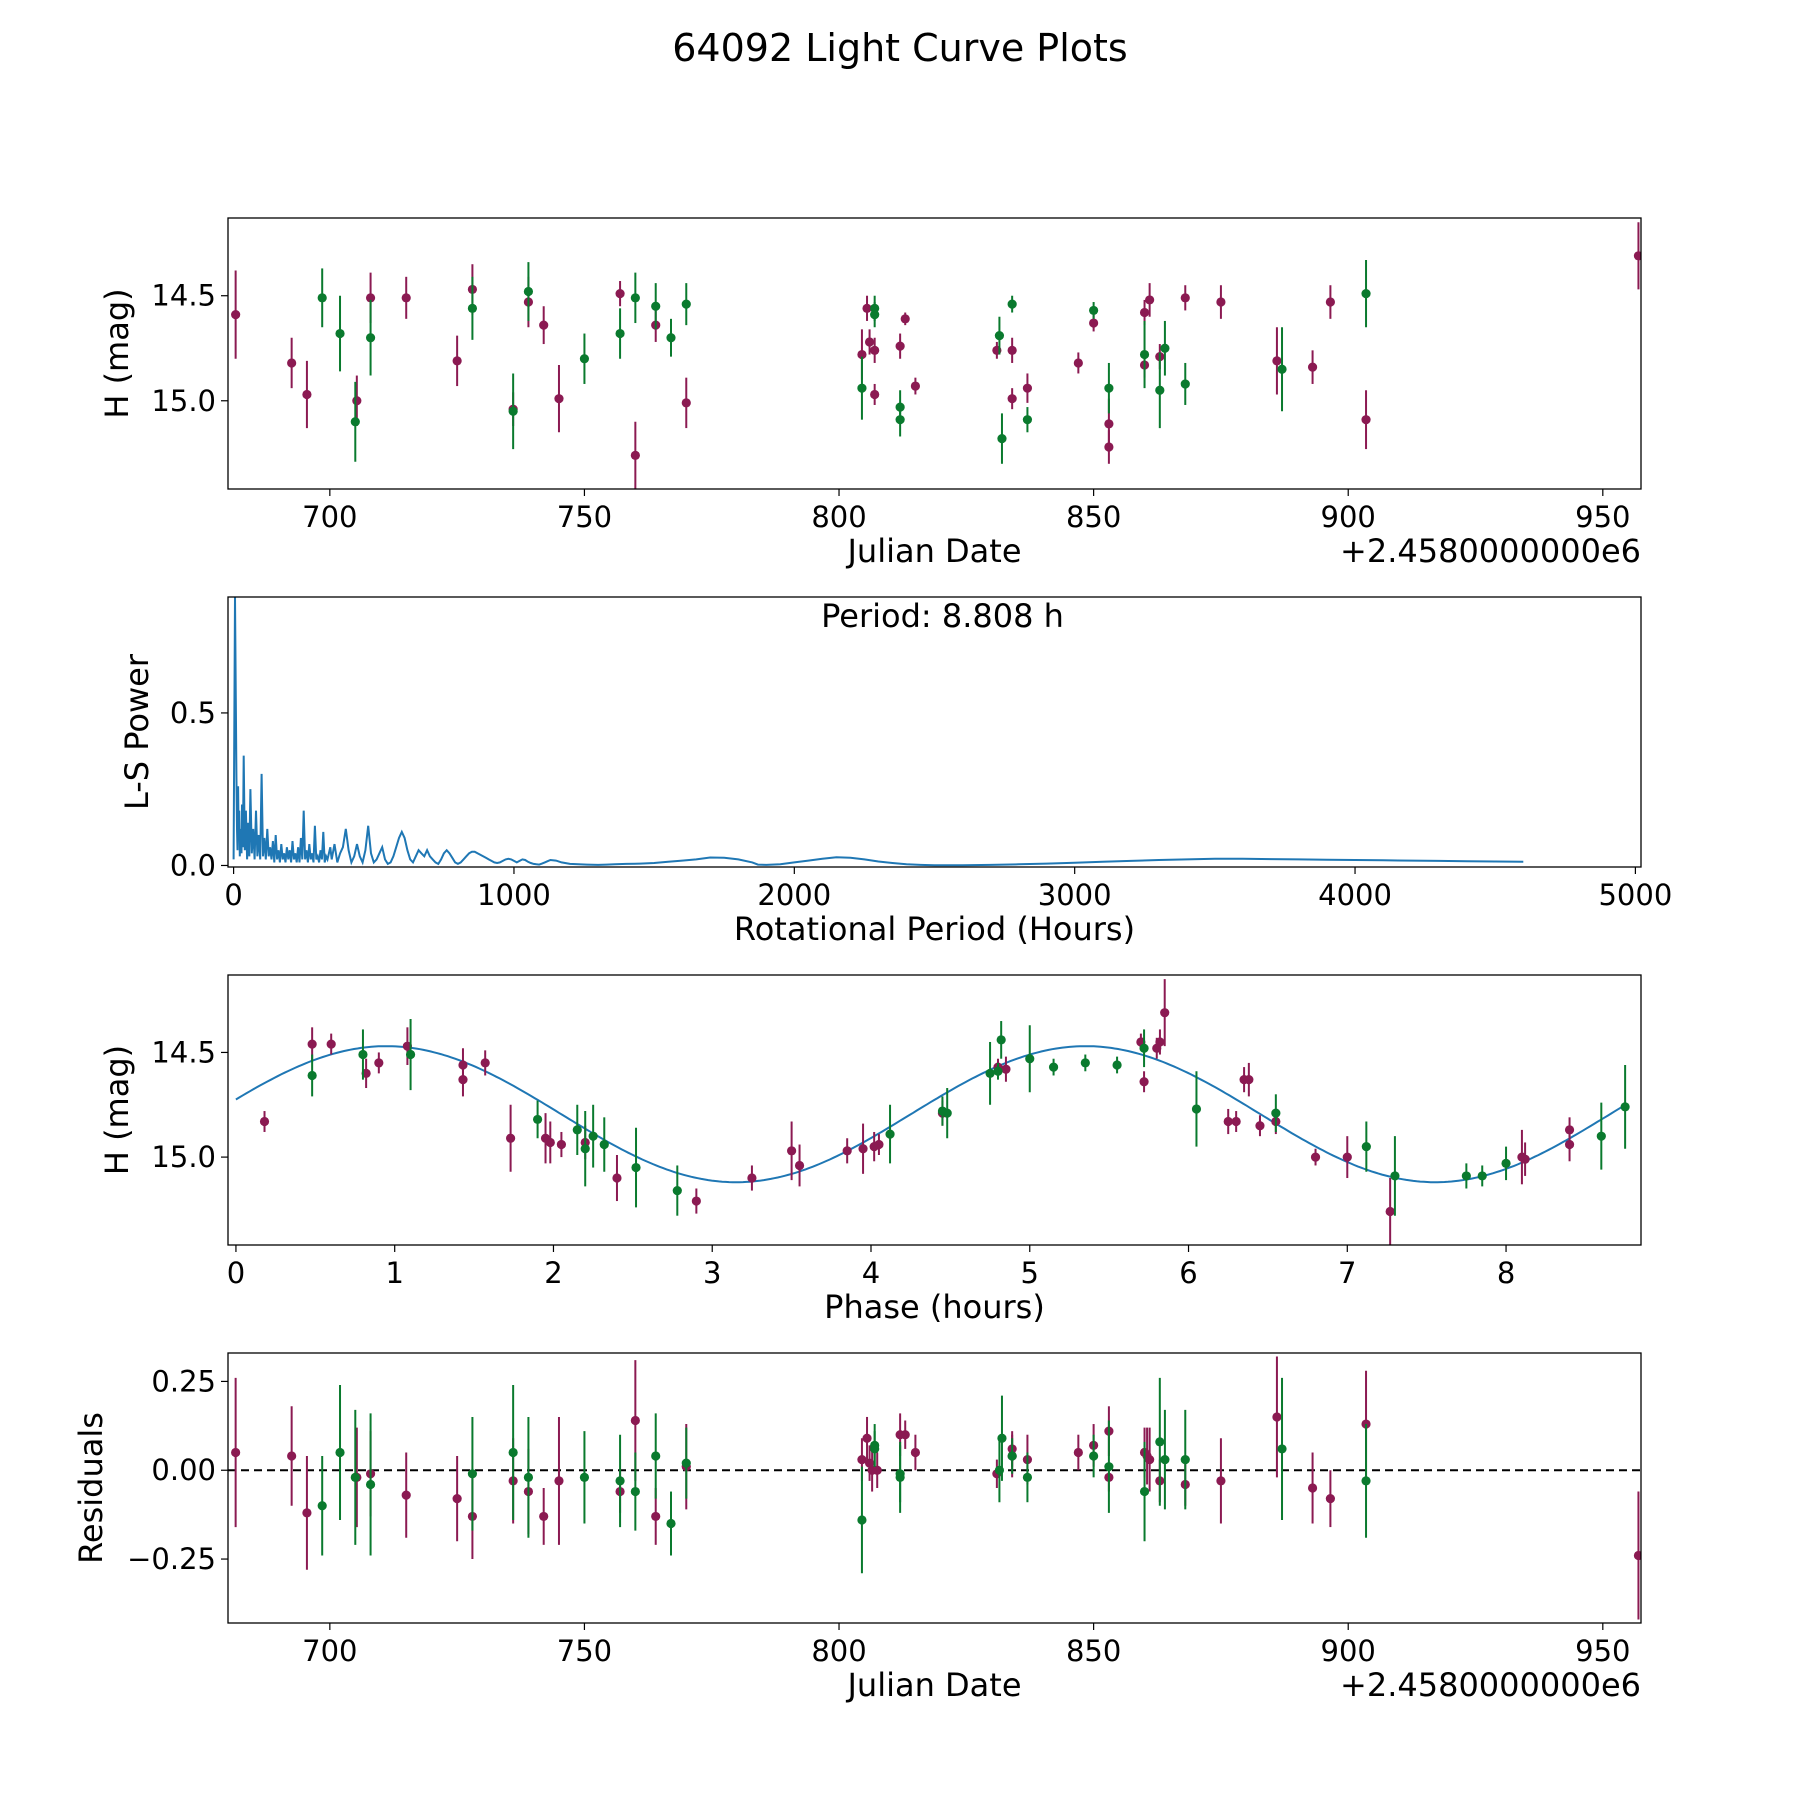 The width and height of the screenshot is (1800, 1800). What do you see at coordinates (933, 551) in the screenshot?
I see `x-axis-label: Julian Date` at bounding box center [933, 551].